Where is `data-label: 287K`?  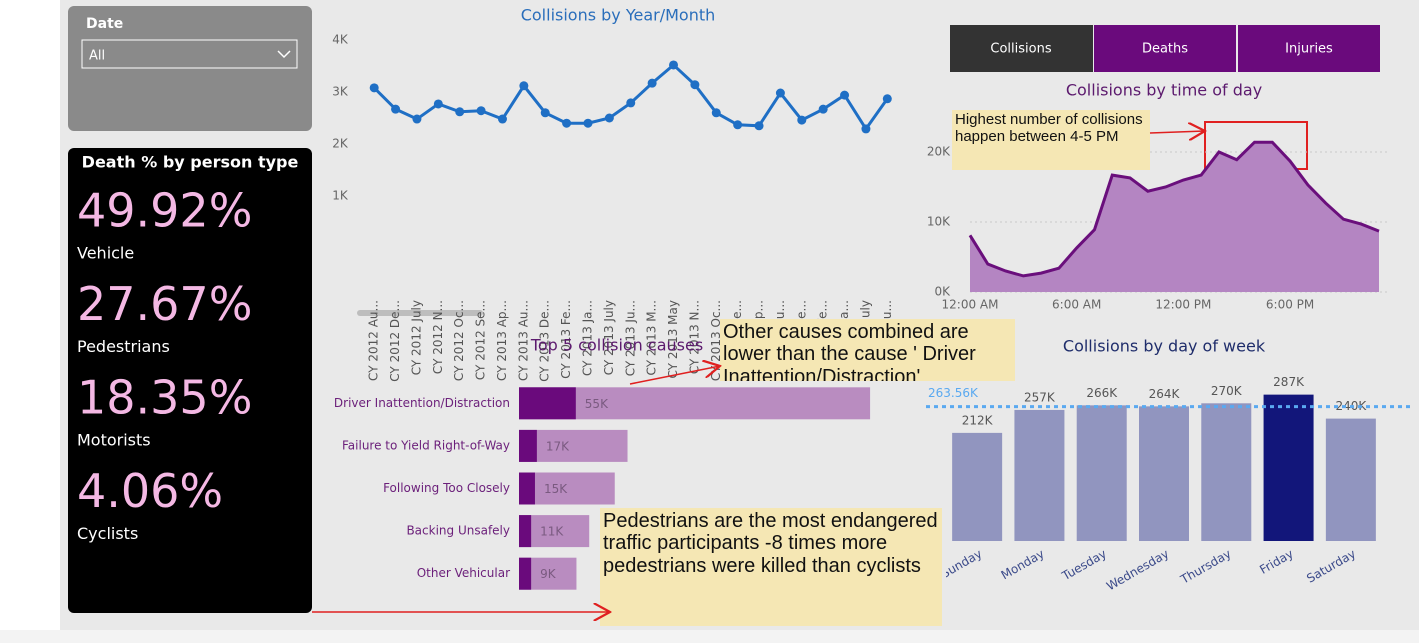 data-label: 287K is located at coordinates (1289, 382).